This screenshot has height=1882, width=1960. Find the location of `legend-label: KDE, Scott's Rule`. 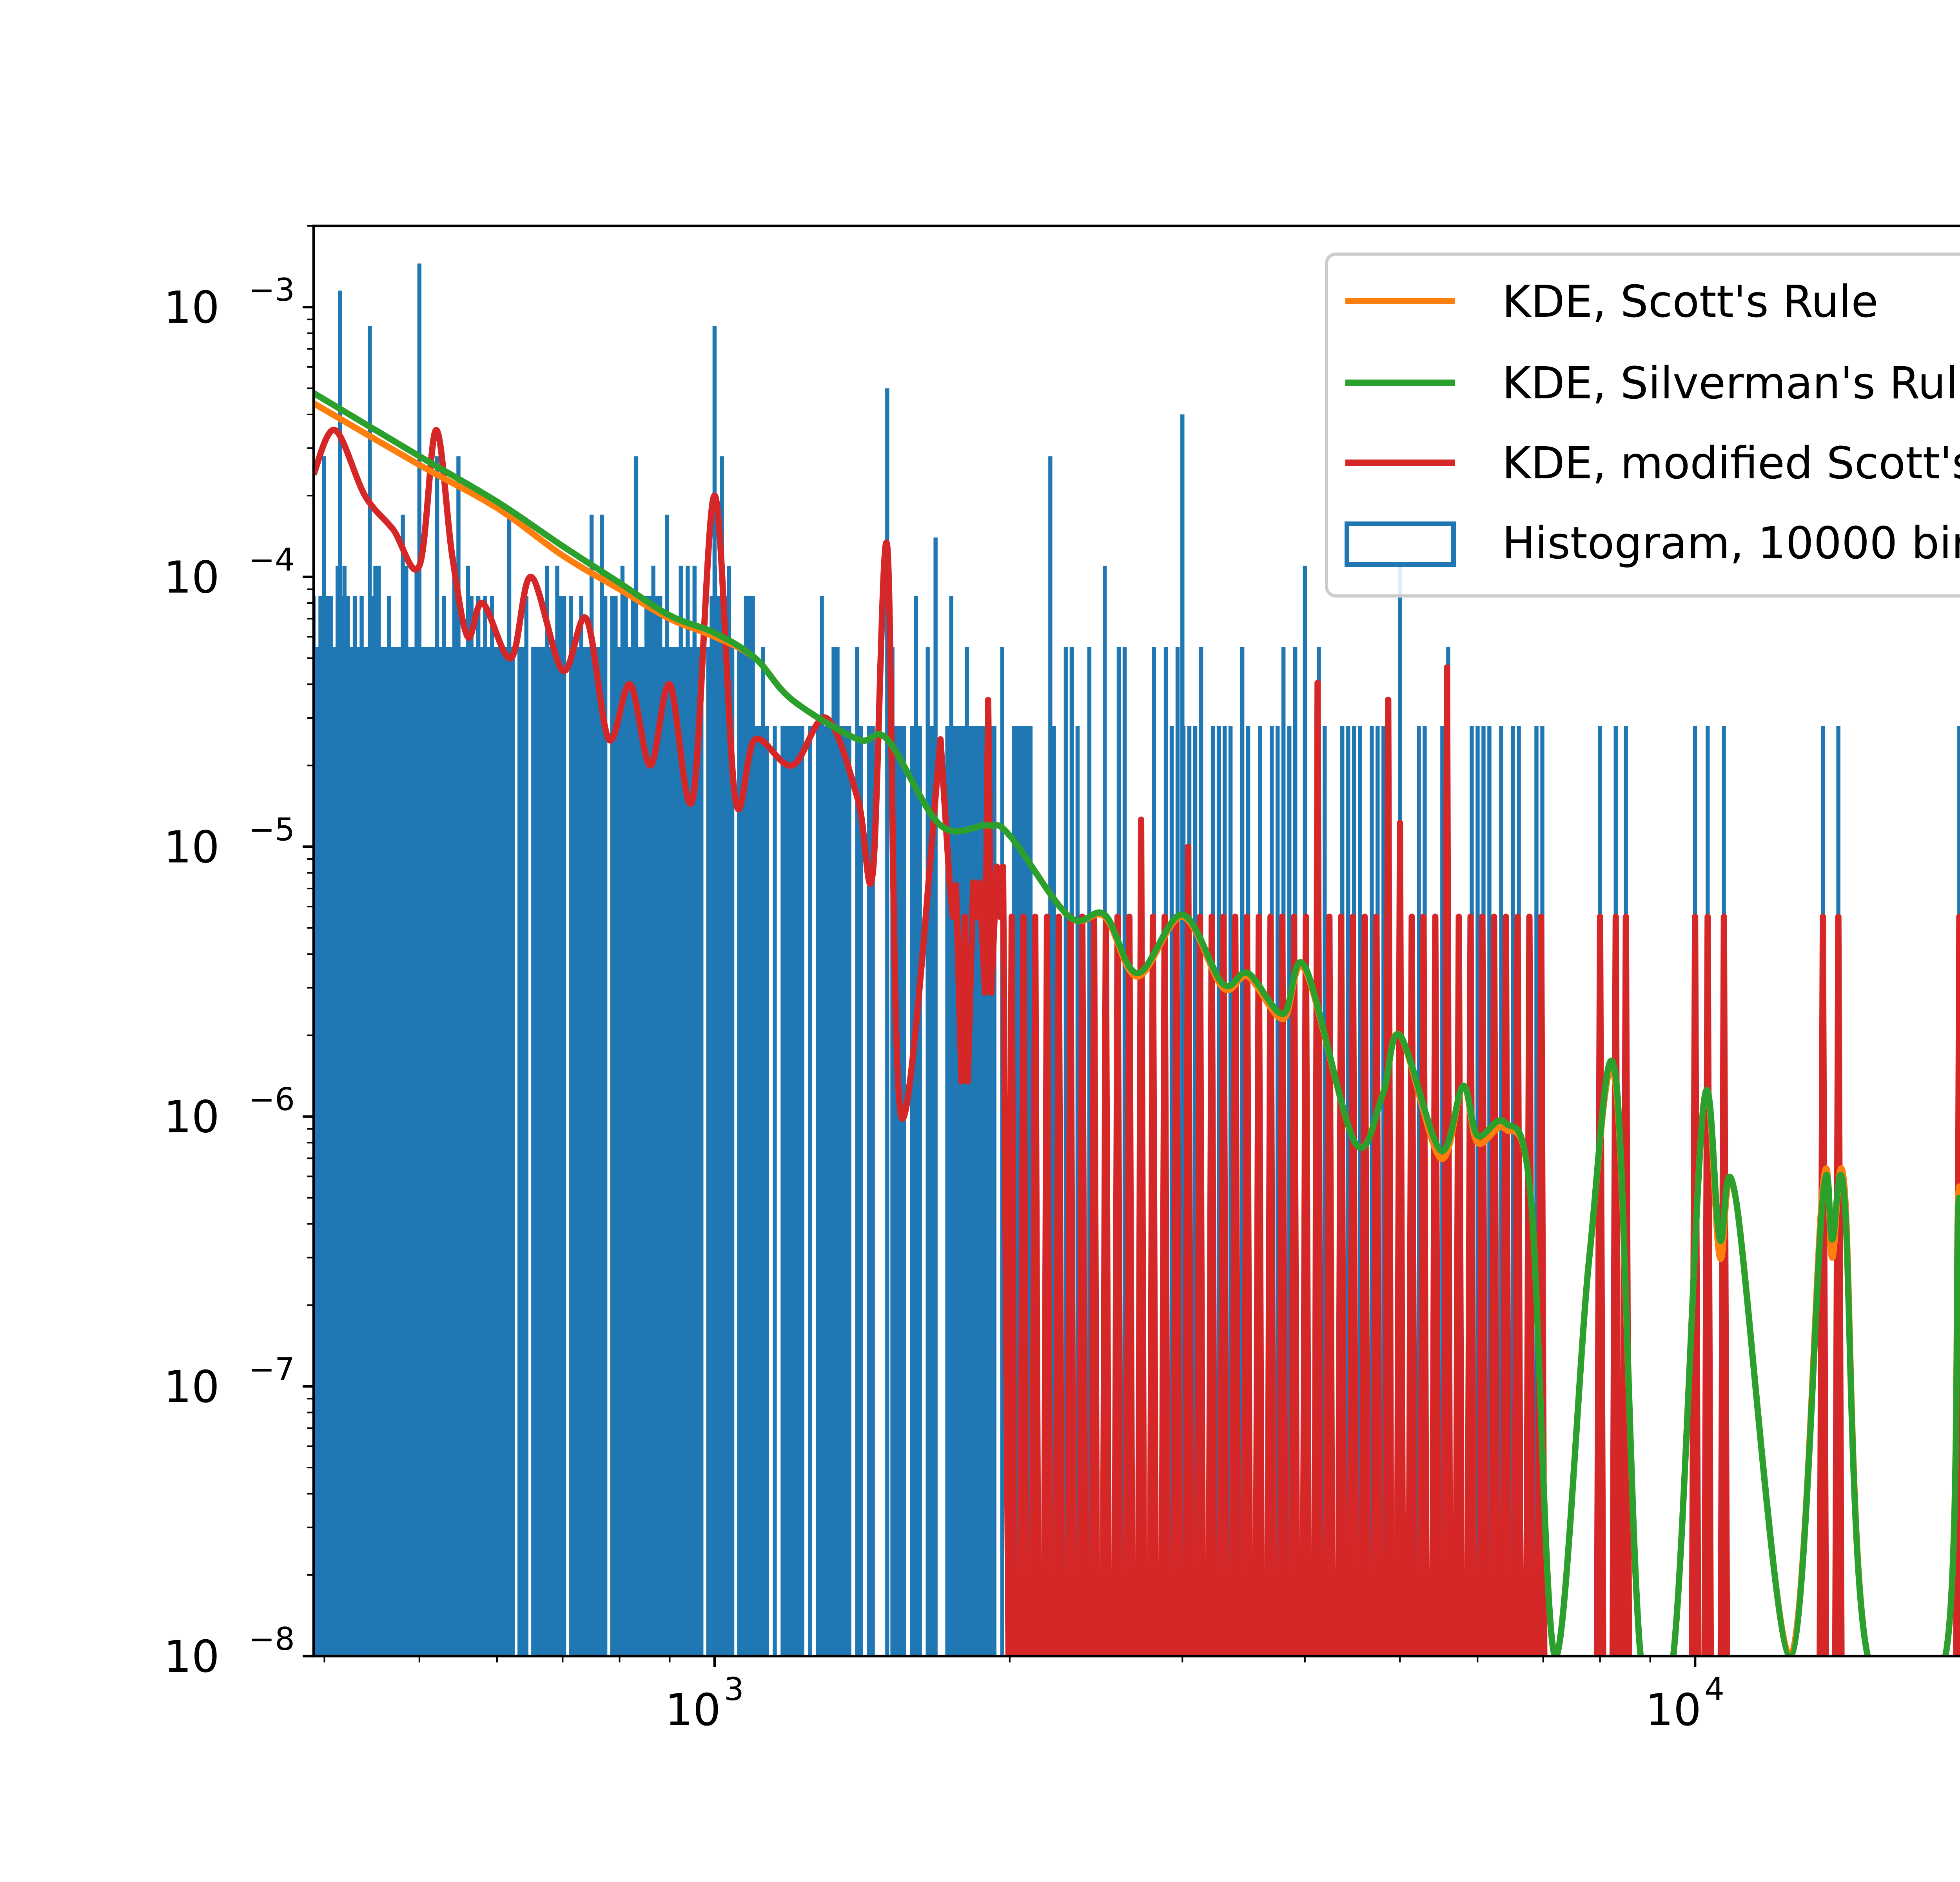

legend-label: KDE, Scott's Rule is located at coordinates (1690, 301).